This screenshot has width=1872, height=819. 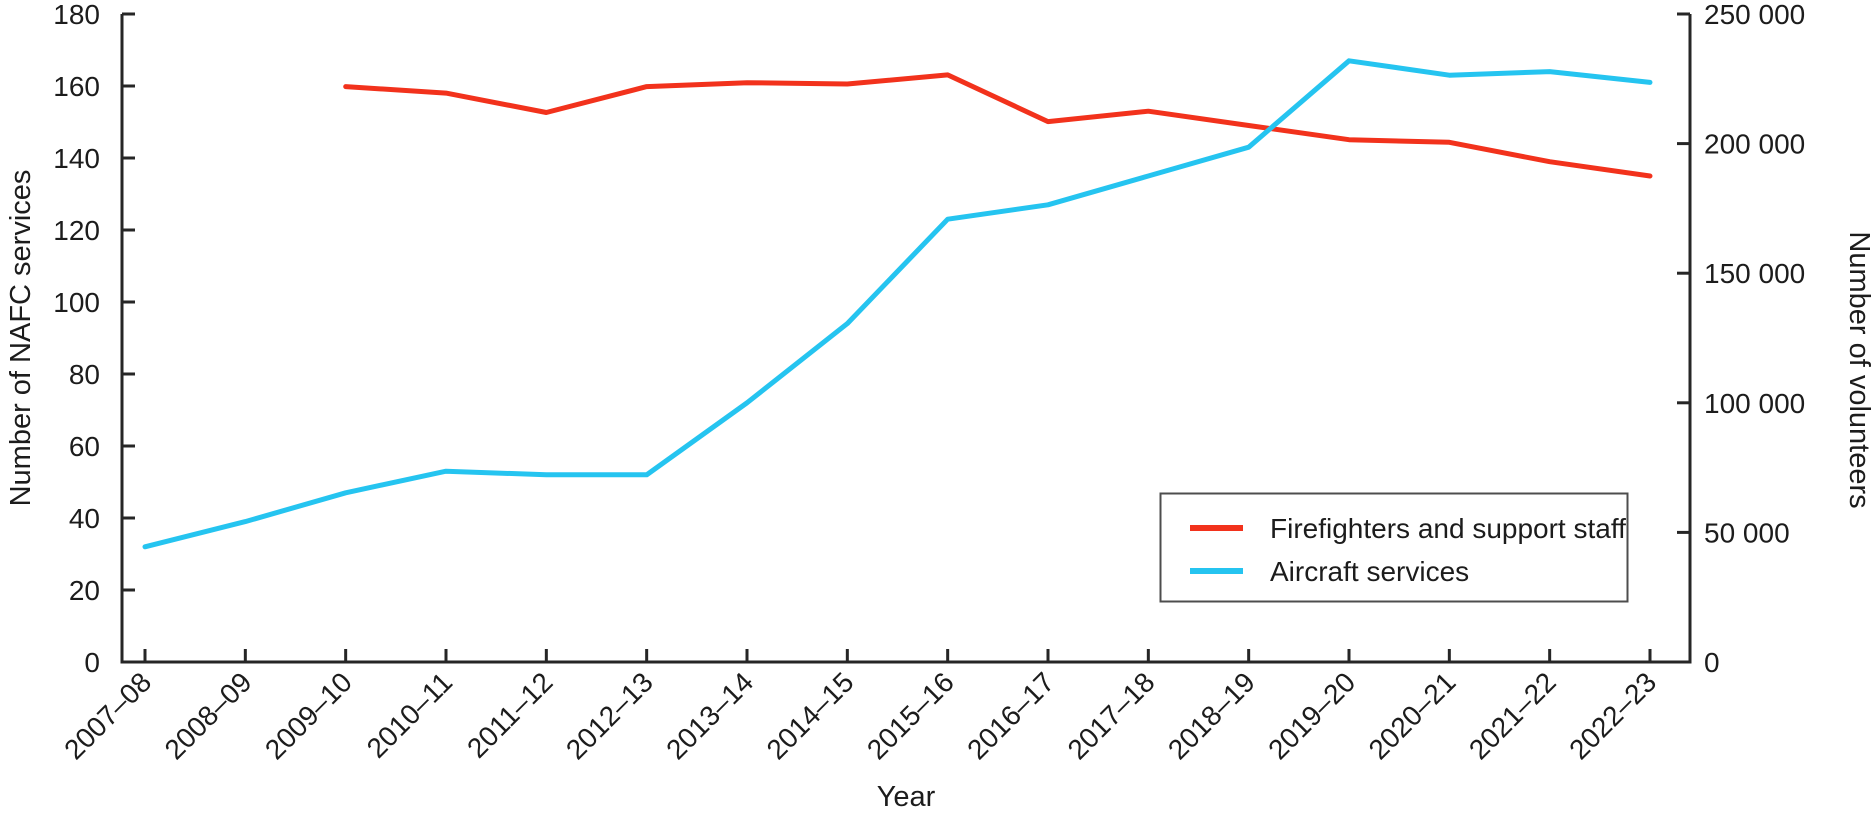 I want to click on y-left-tick-label: 0, so click(x=92, y=662).